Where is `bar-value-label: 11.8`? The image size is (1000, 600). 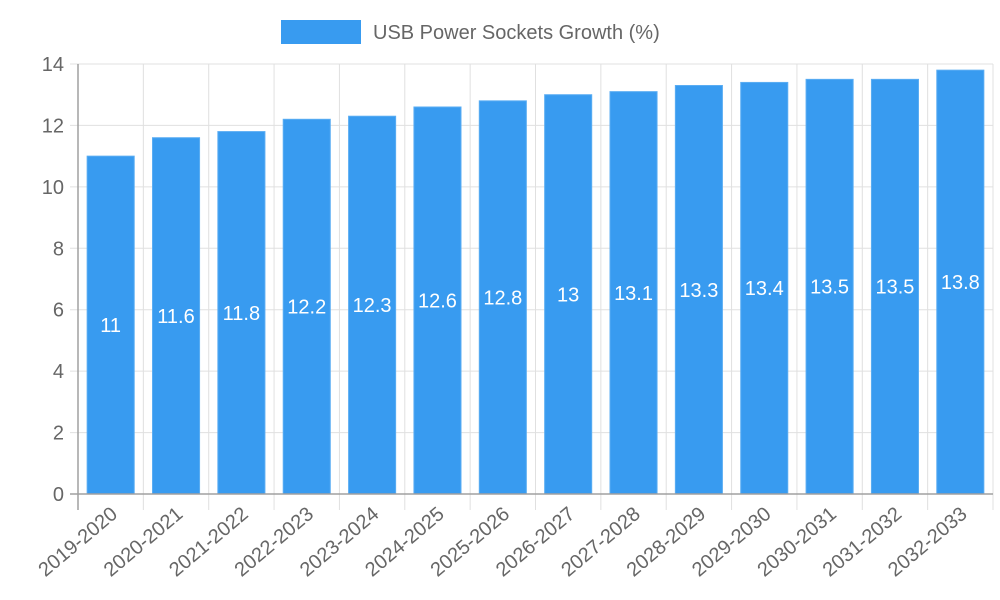 bar-value-label: 11.8 is located at coordinates (241, 314).